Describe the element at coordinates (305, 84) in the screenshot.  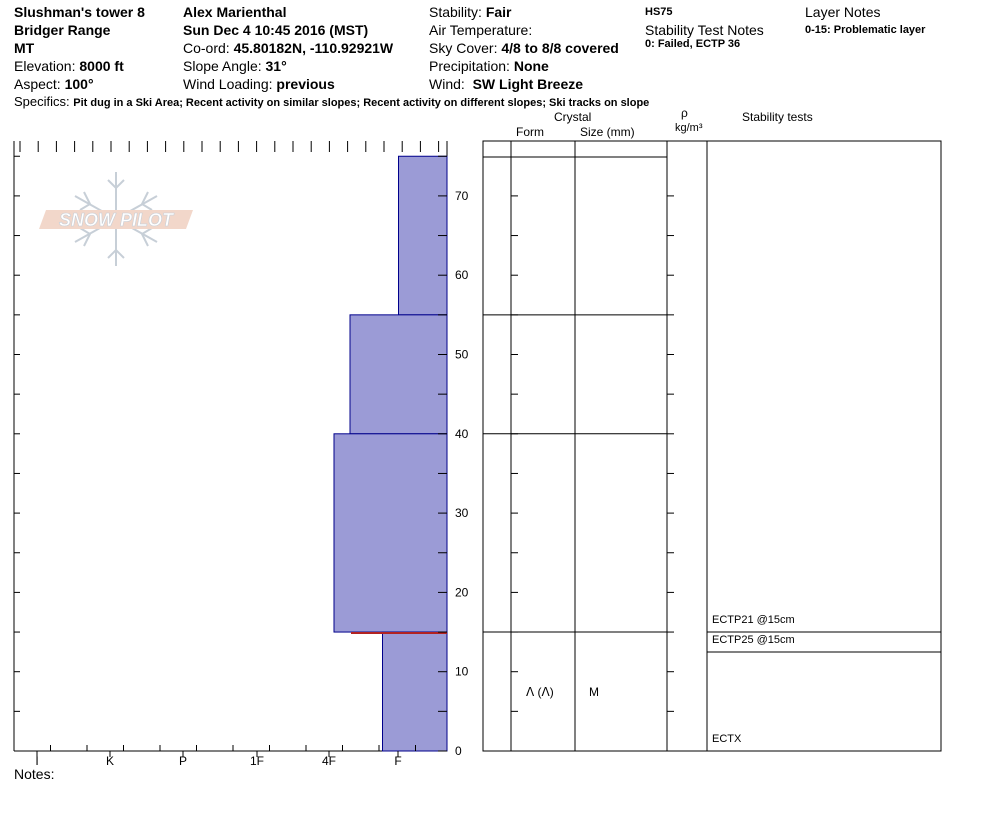
I see `wind-loading-value: previous` at that location.